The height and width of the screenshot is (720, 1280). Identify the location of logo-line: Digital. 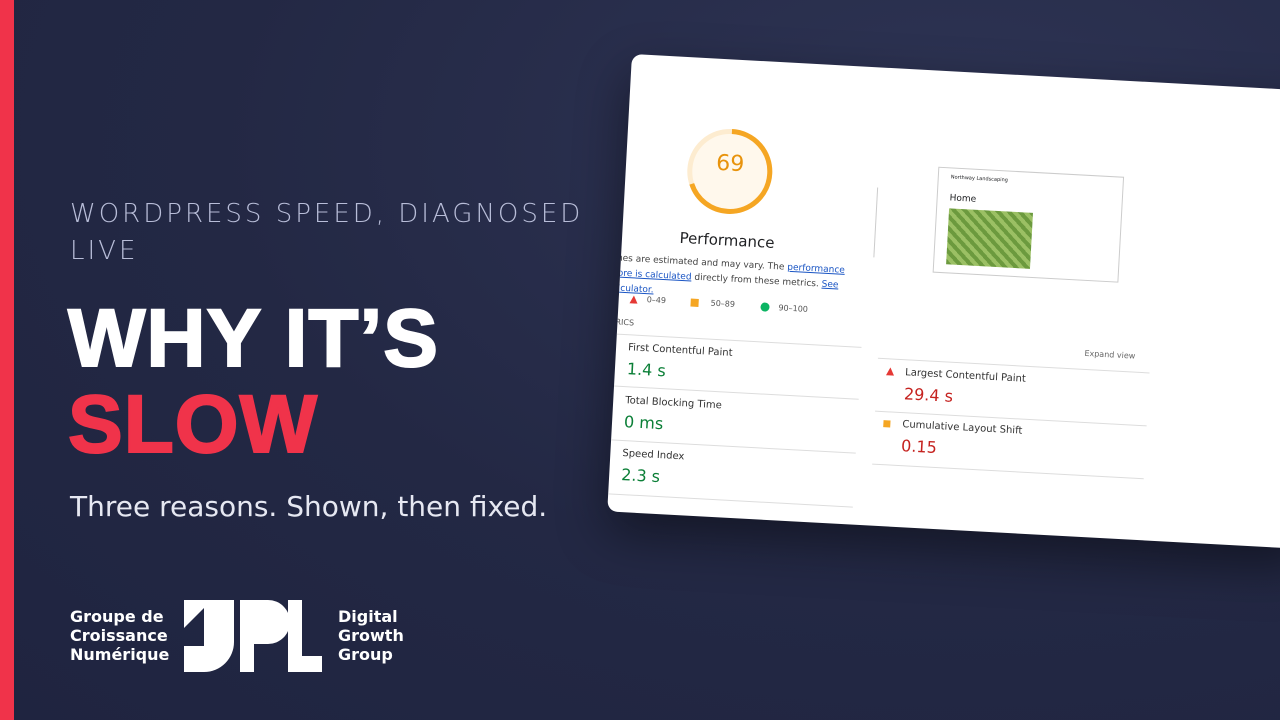
(368, 616).